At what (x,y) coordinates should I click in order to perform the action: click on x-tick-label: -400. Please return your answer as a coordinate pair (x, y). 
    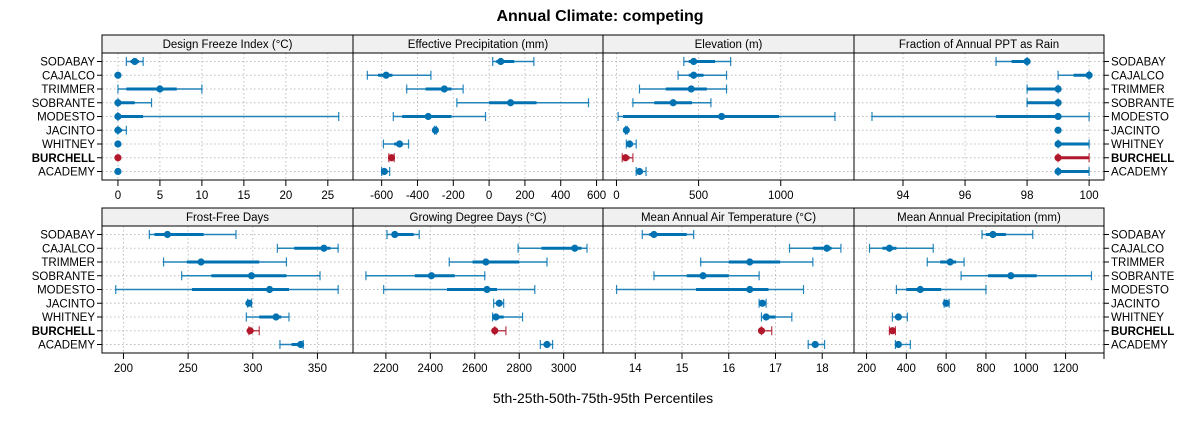
    Looking at the image, I should click on (417, 196).